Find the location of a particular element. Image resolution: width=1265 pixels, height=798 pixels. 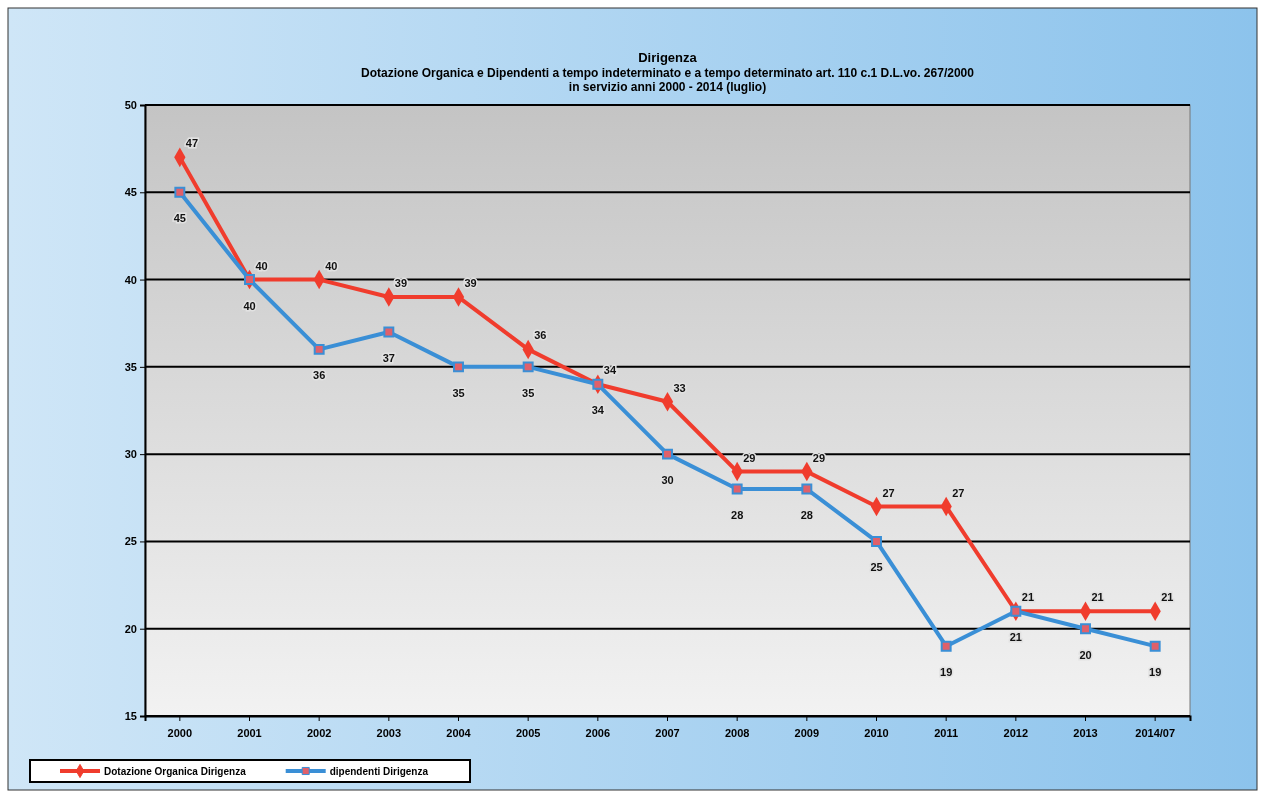

chart-subtitle: Dotazione Organica e Dipendenti a tempo indeterminato e a tempo determinato art. 110 c.1 D.L.vo. 267/2000 in servizio anni 2000 - 2014 (luglio) is located at coordinates (668, 80).